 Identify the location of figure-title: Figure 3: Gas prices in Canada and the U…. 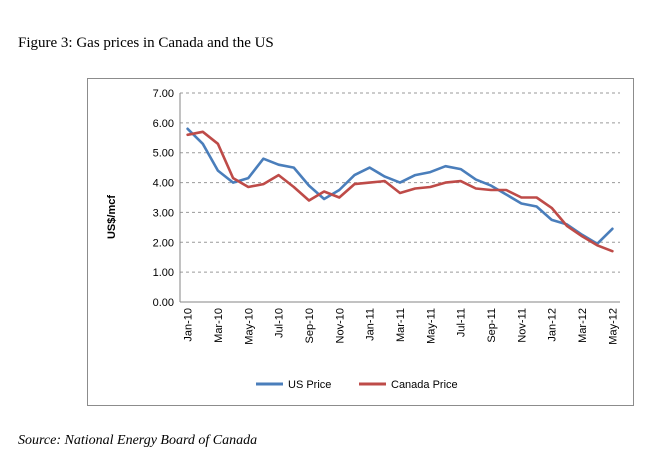
(146, 43).